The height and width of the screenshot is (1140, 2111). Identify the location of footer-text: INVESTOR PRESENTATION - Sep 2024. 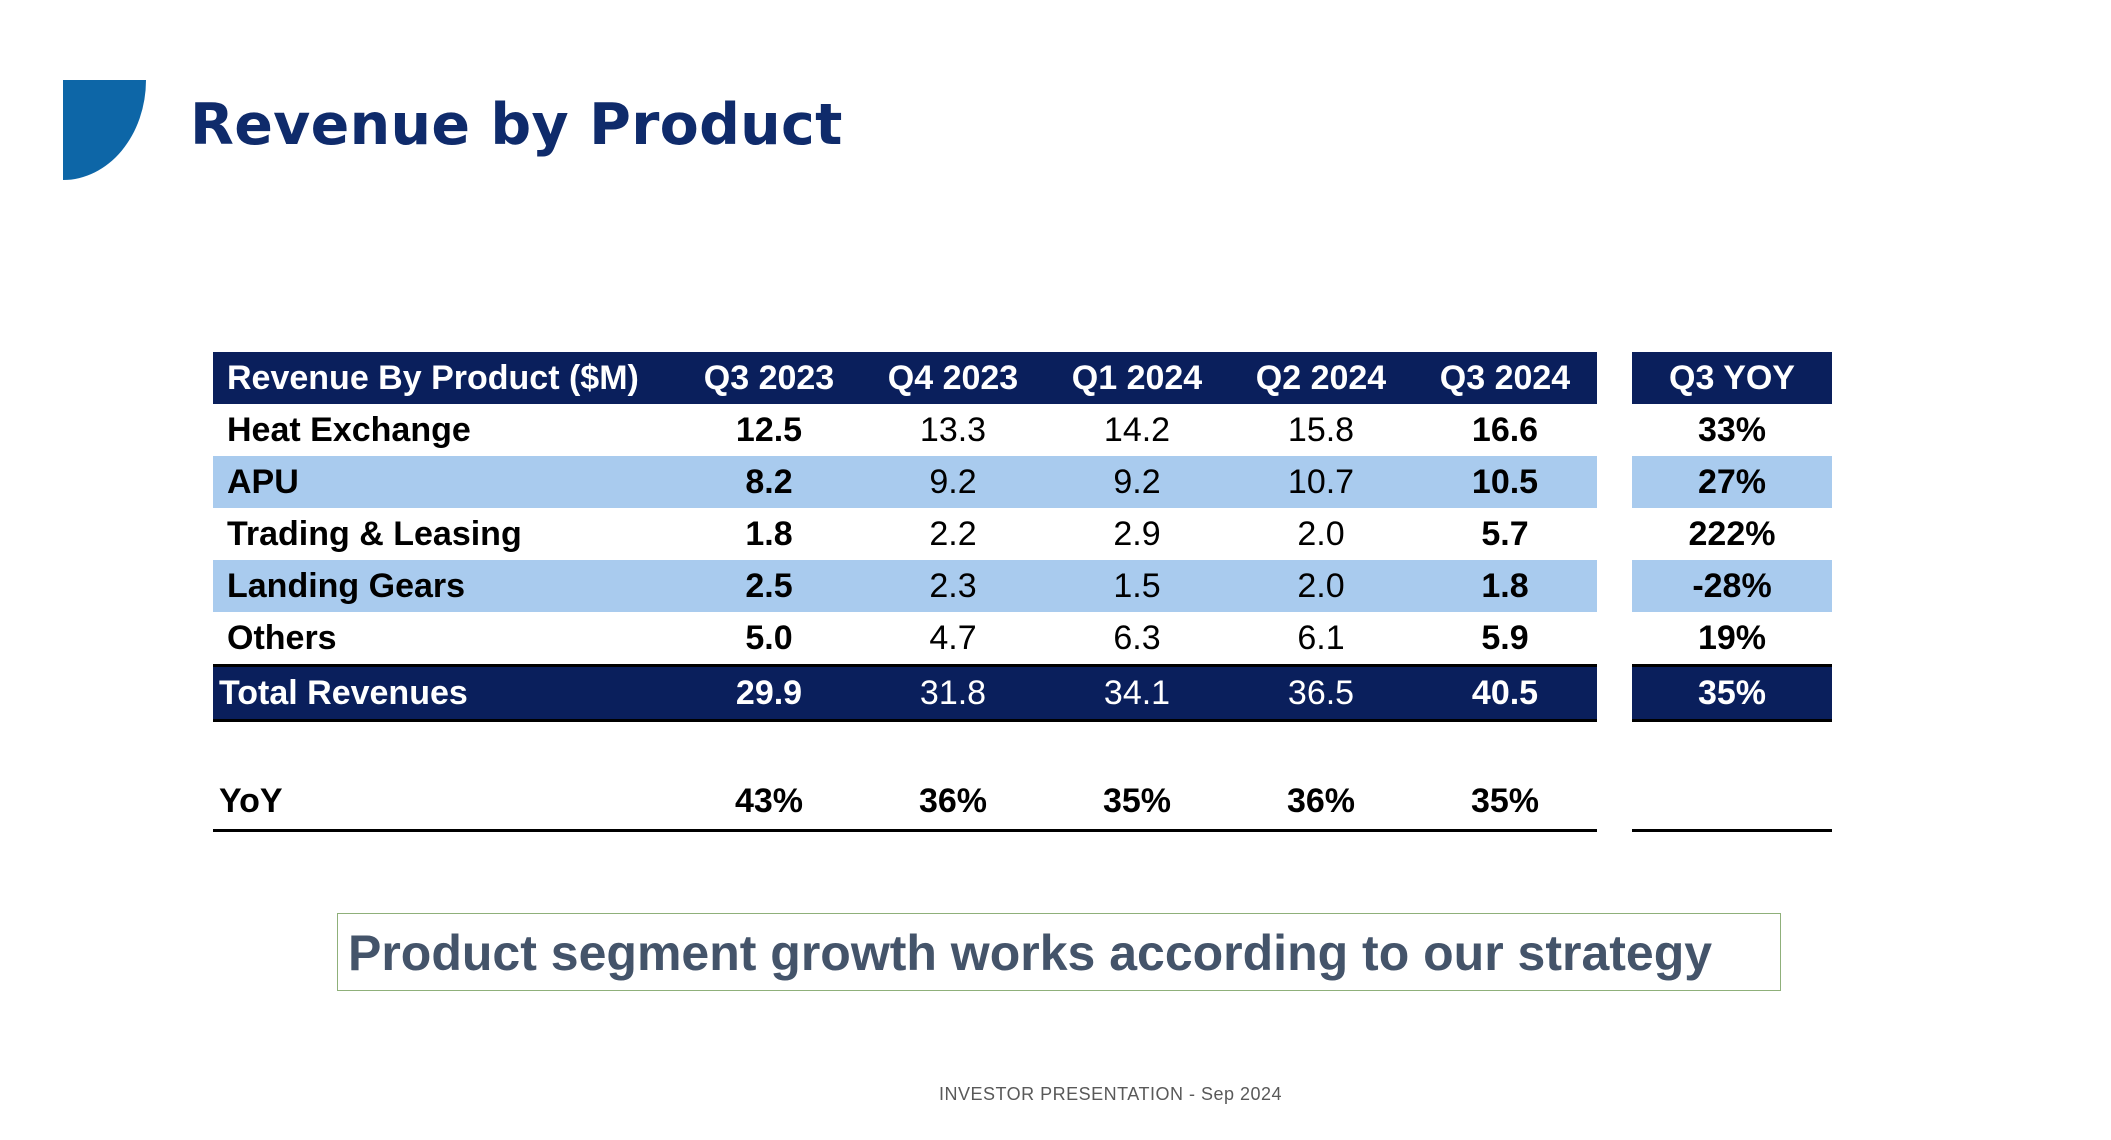
(1110, 1094).